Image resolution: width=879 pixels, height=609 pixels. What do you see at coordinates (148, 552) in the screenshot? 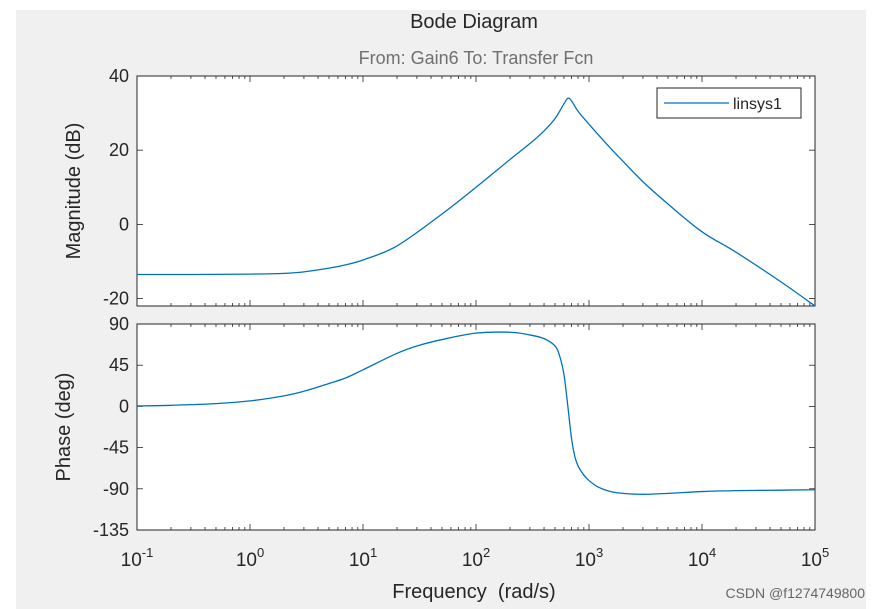
I see `x-tick-label-exponent: -1` at bounding box center [148, 552].